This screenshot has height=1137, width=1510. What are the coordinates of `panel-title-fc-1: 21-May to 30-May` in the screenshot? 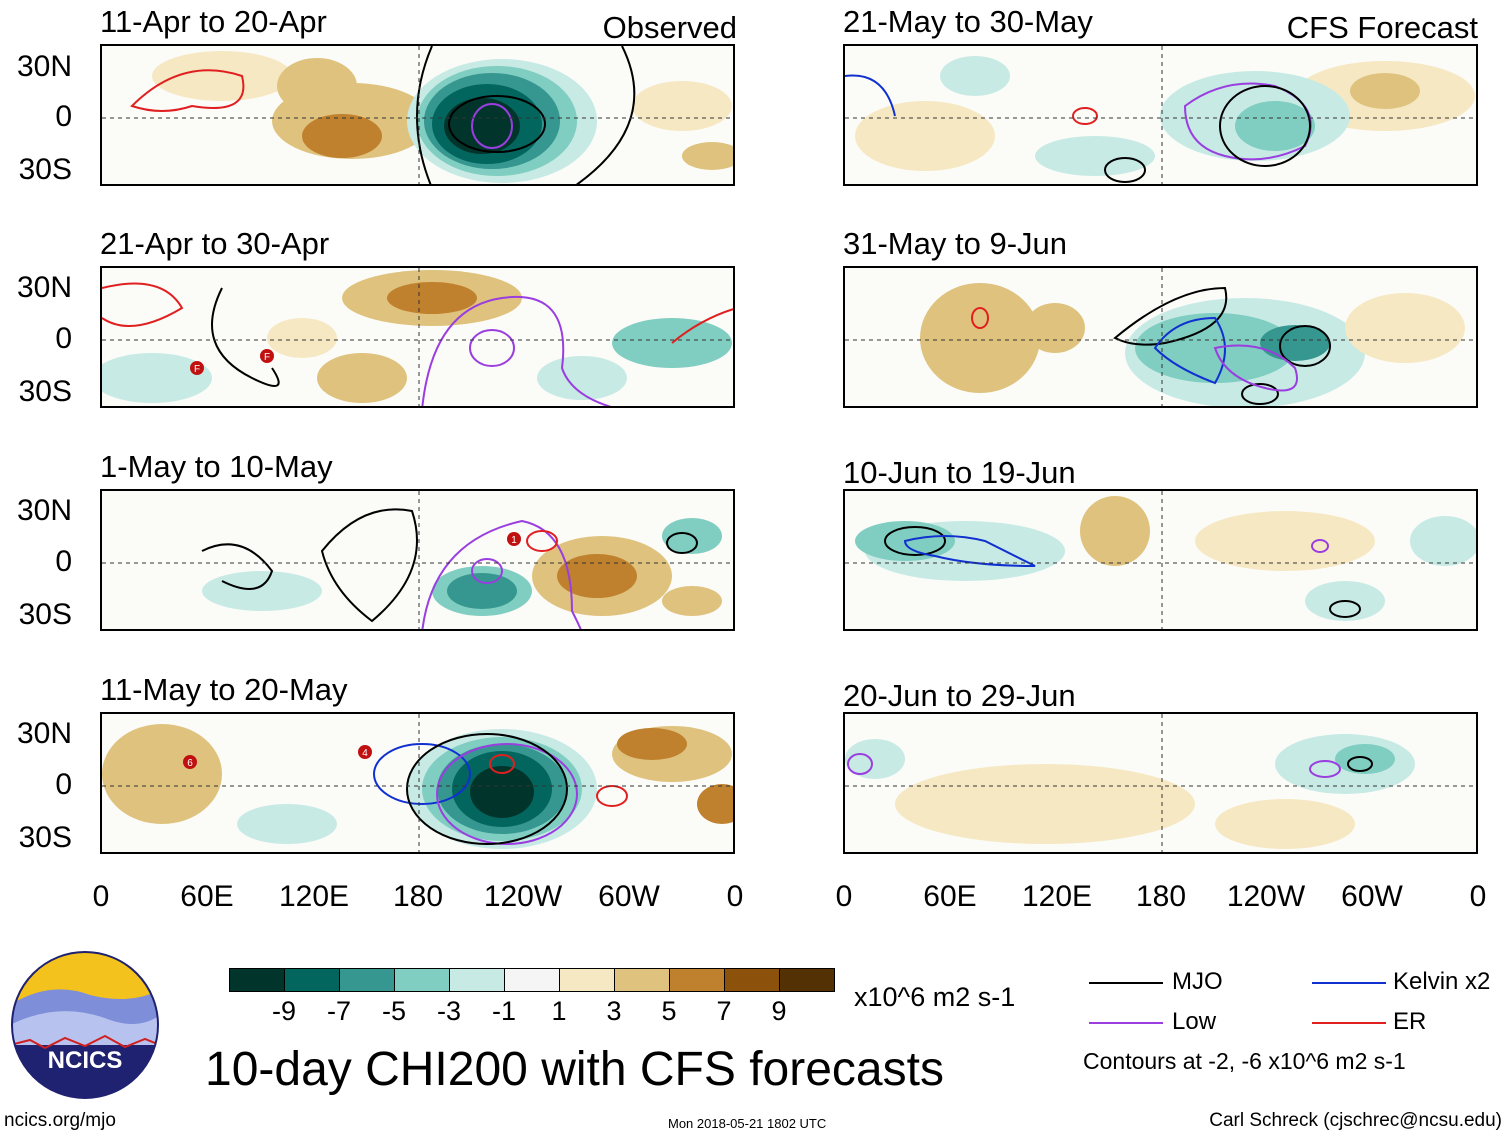 It's located at (968, 21).